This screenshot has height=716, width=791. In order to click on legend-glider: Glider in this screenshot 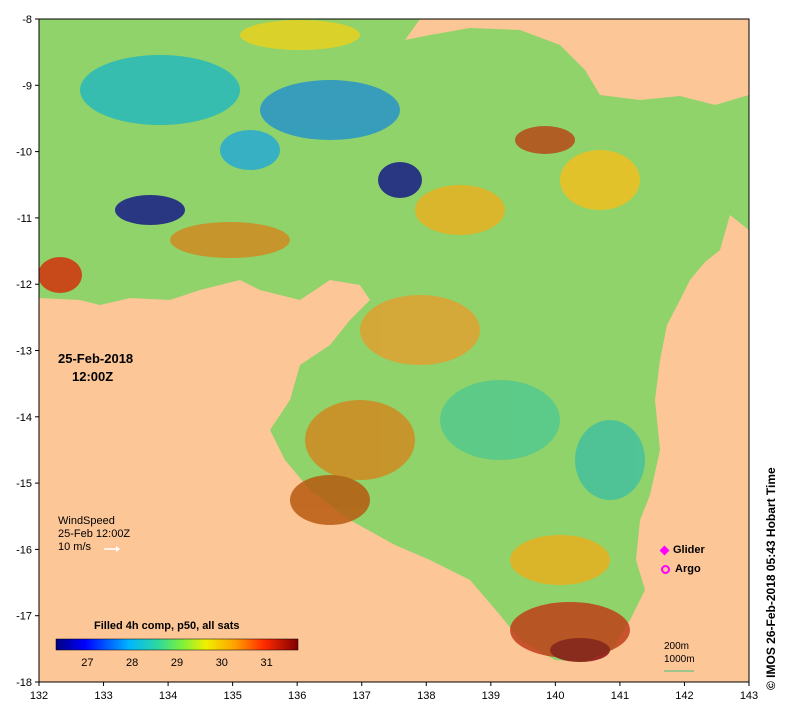, I will do `click(682, 550)`.